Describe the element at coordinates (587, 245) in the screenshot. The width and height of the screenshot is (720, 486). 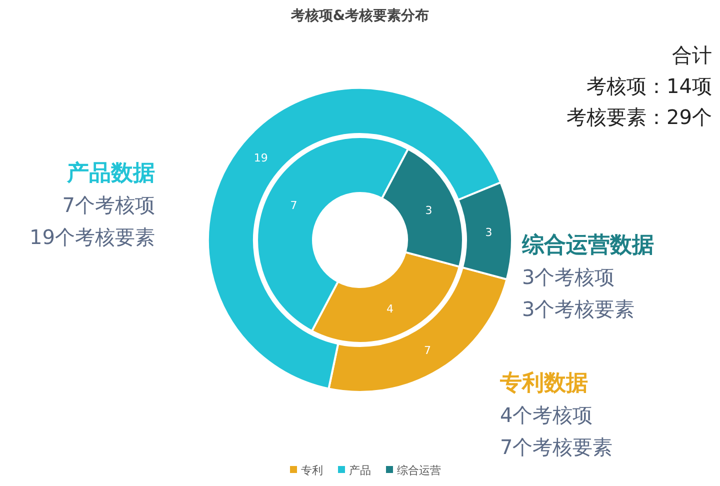
I see `text: 综合运营数据` at that location.